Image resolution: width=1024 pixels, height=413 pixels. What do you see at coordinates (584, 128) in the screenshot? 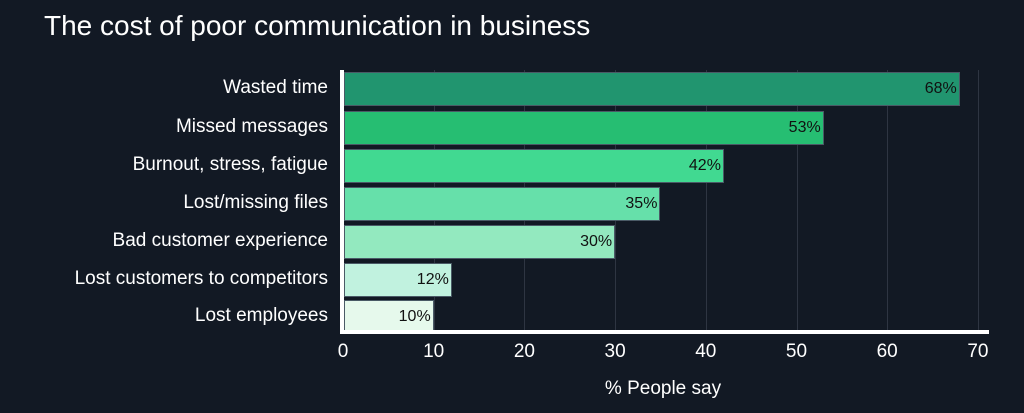
I see `bar: 53%` at bounding box center [584, 128].